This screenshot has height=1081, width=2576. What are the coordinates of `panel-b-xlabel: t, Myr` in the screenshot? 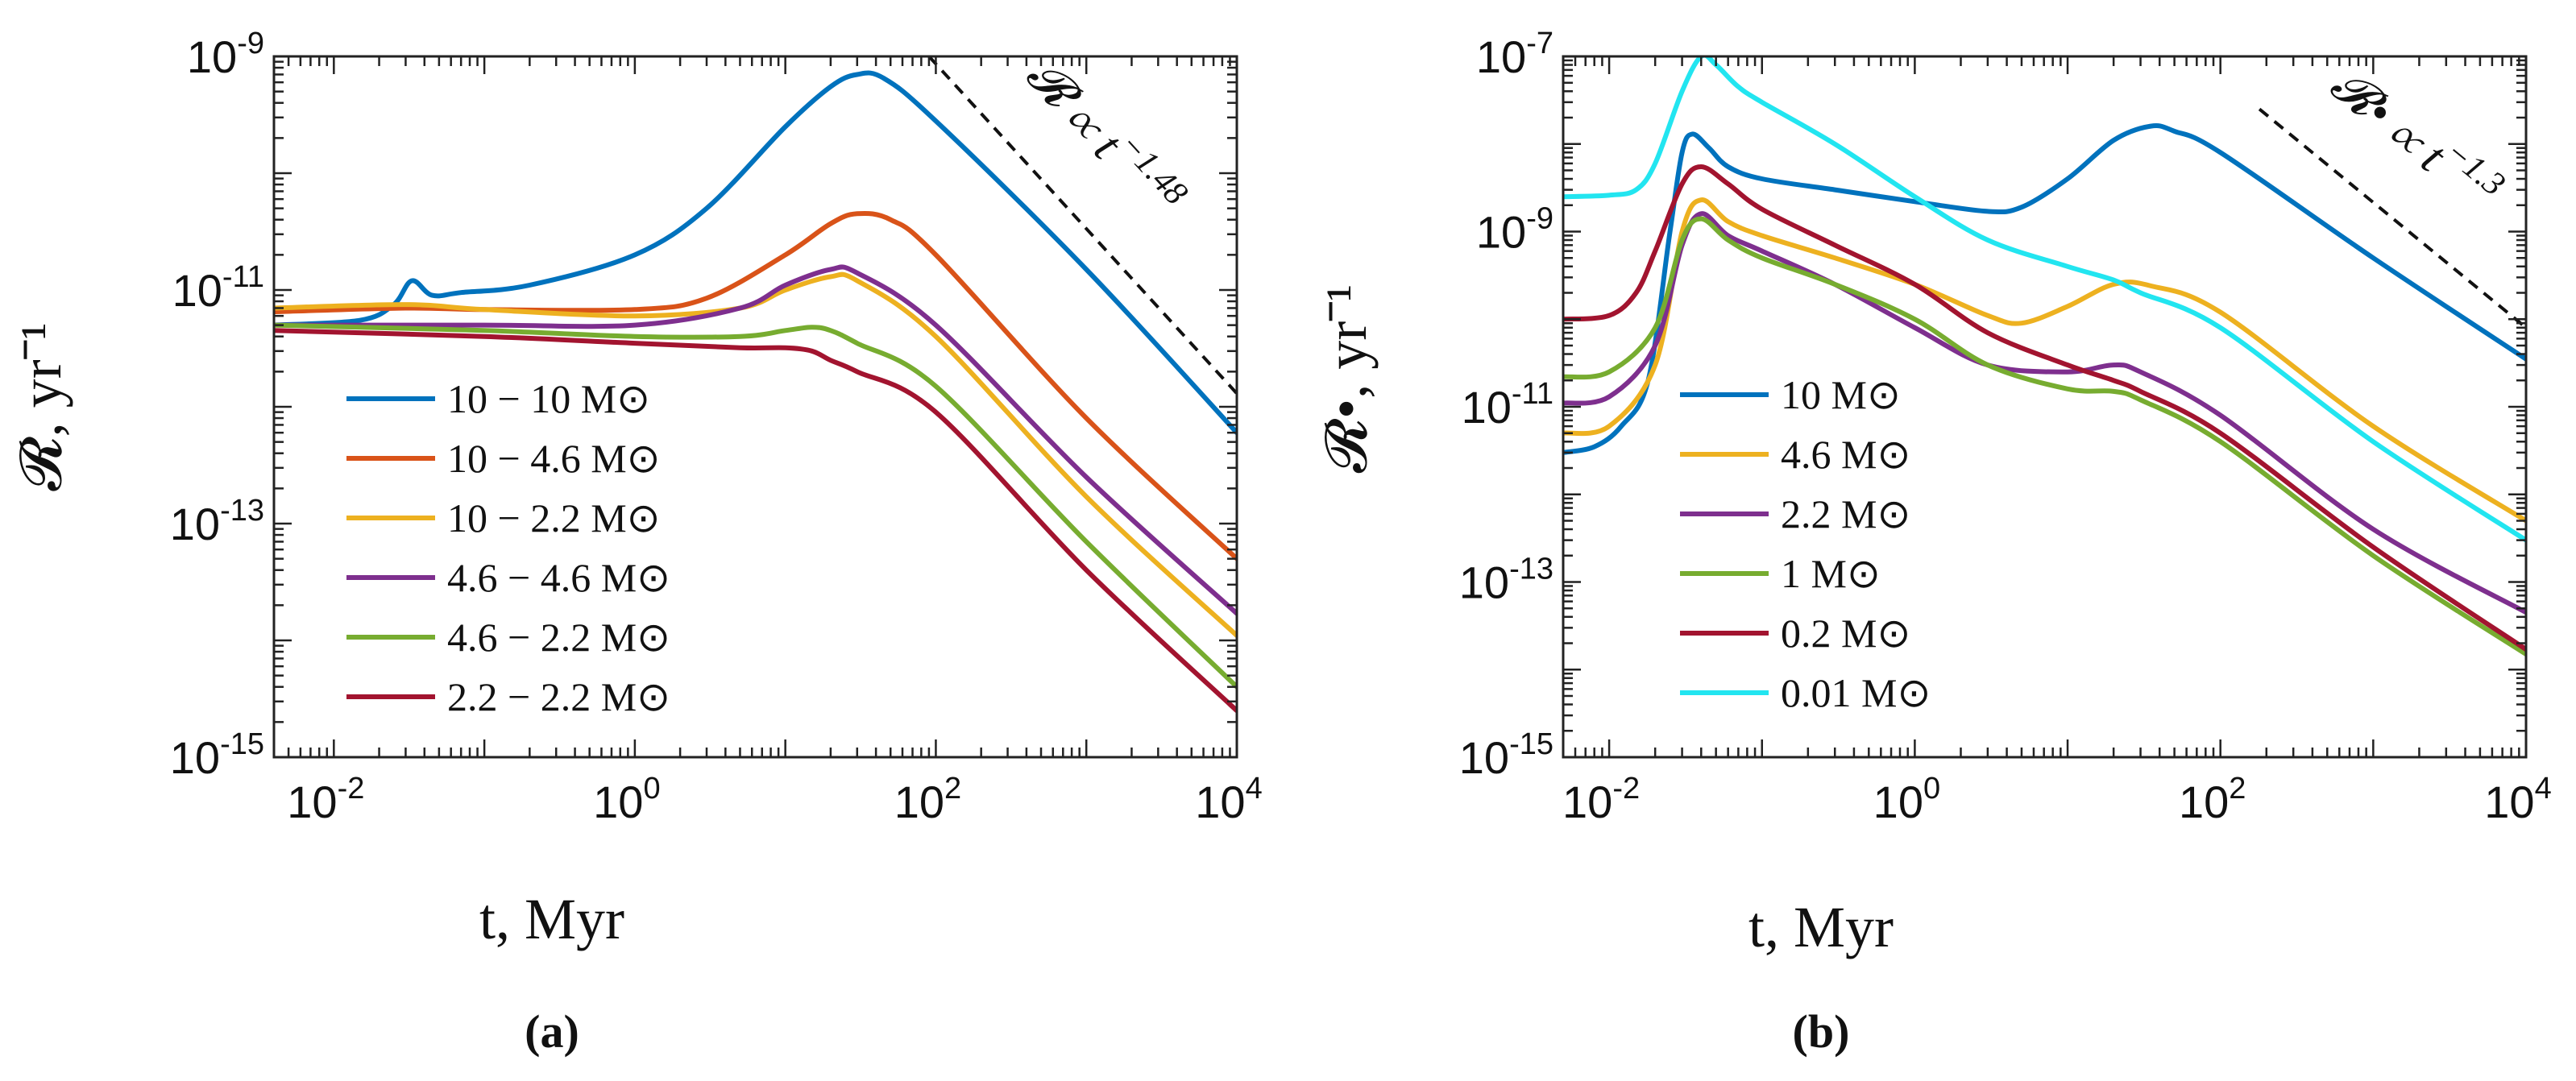 It's located at (1821, 927).